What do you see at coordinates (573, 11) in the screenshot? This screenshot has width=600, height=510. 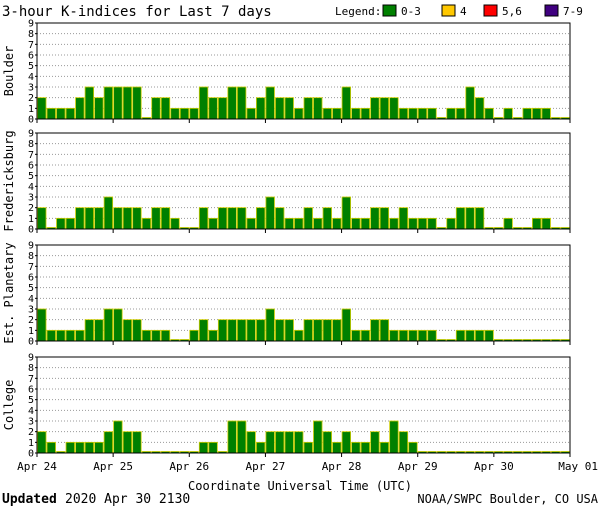 I see `legend-text-7-9: 7-9` at bounding box center [573, 11].